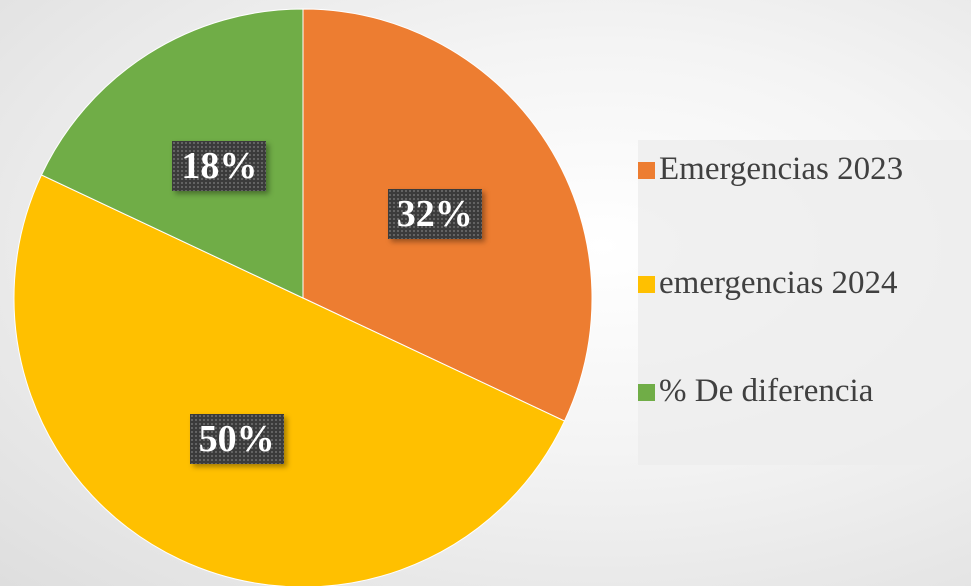 Image resolution: width=971 pixels, height=586 pixels. I want to click on legend-item-emergencias-2023: Emergencias 2023, so click(798, 169).